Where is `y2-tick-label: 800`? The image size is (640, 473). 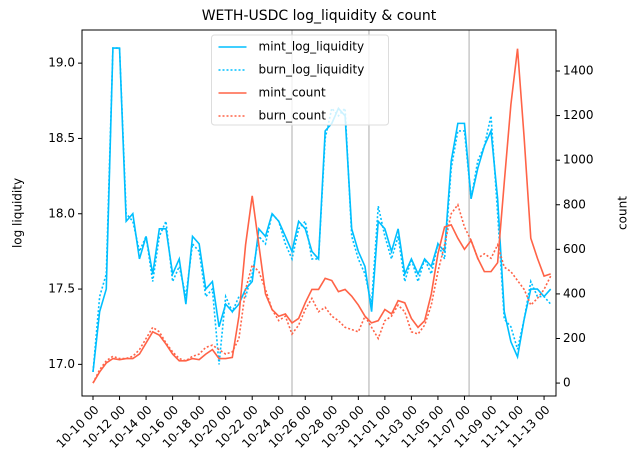
y2-tick-label: 800 is located at coordinates (574, 204).